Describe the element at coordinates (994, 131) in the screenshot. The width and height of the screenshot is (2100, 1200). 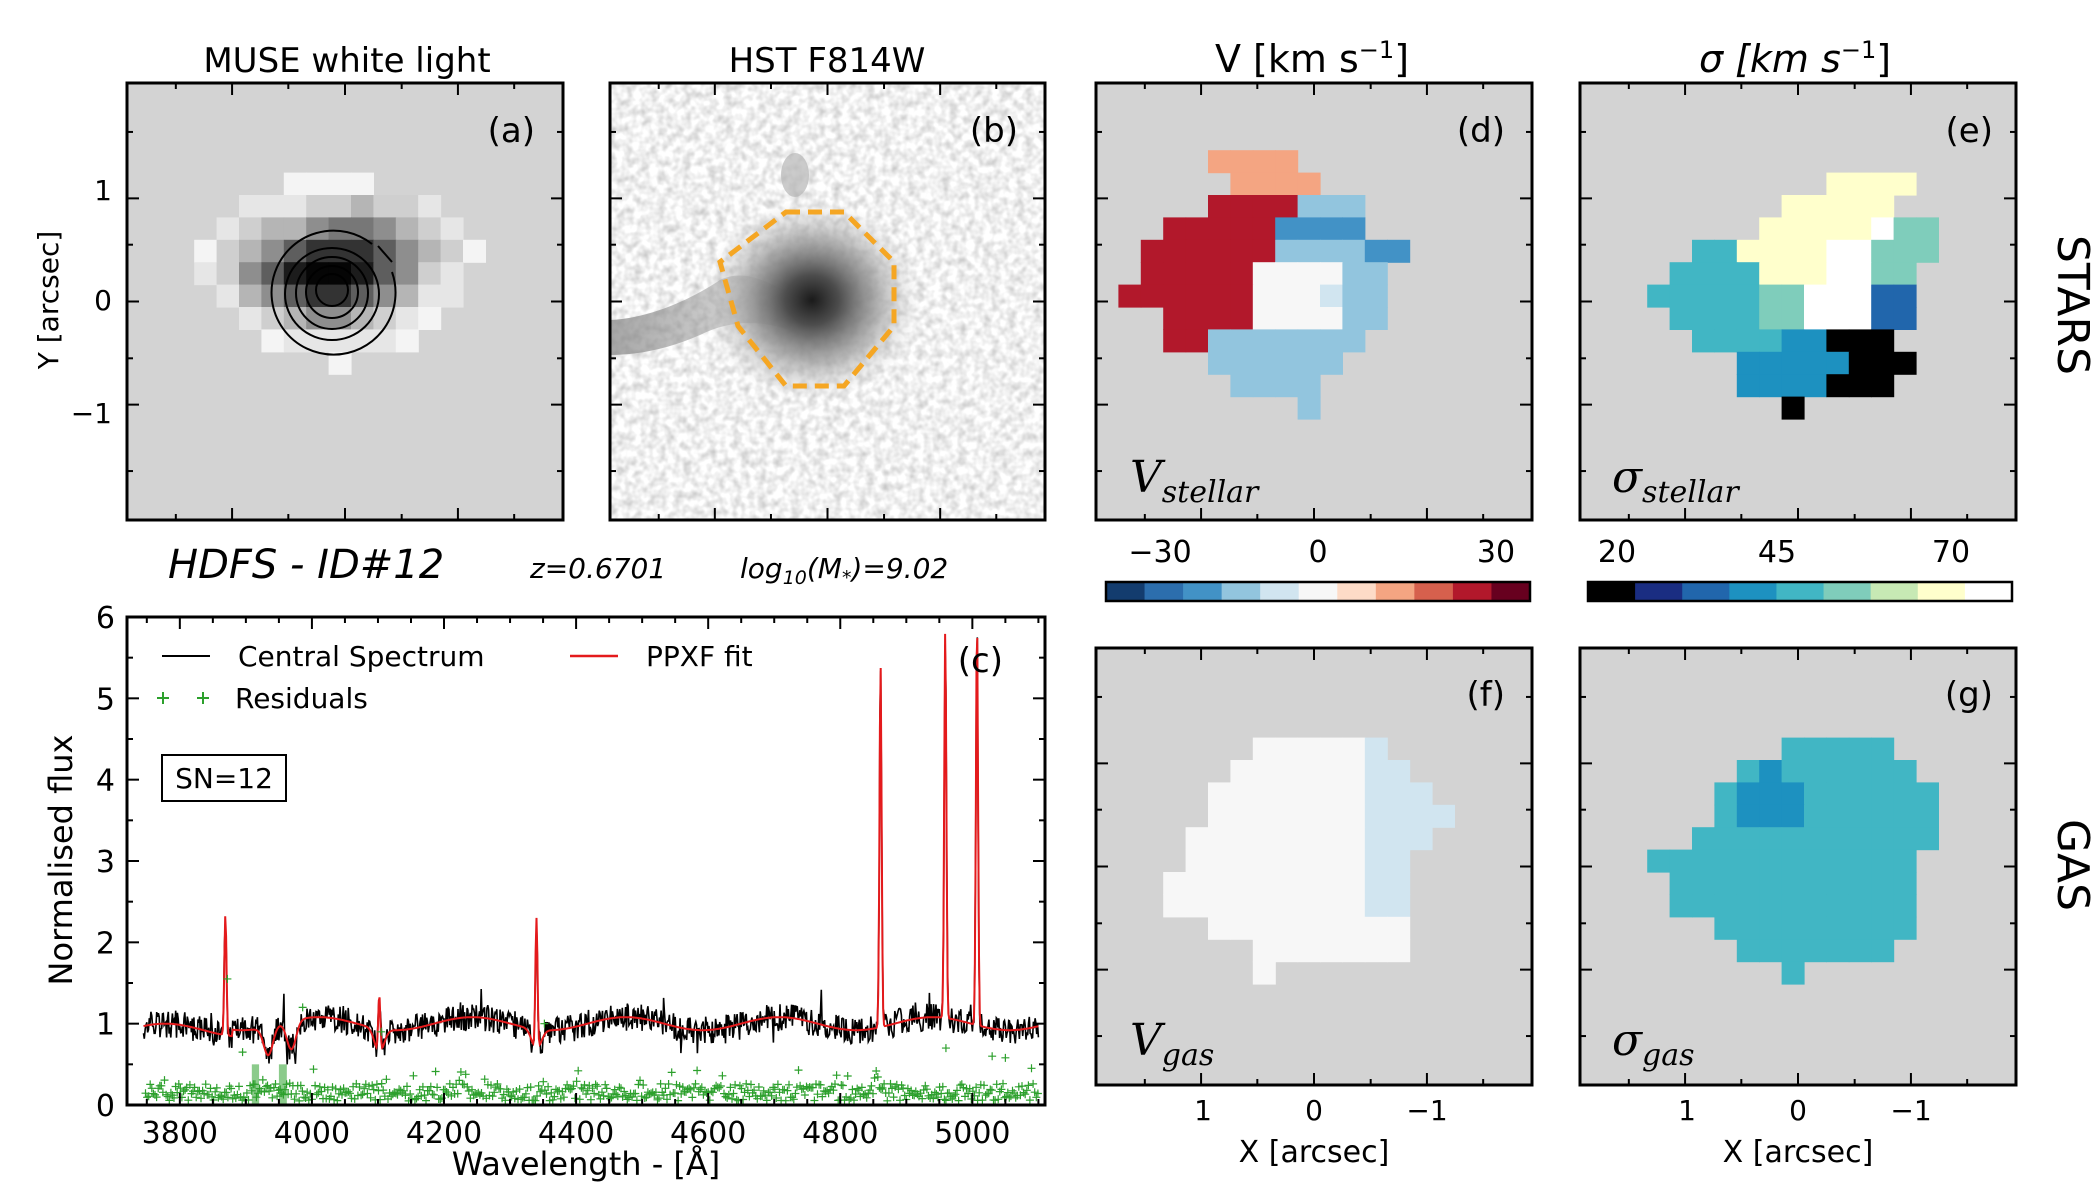
I see `panel-b-letter: (b)` at that location.